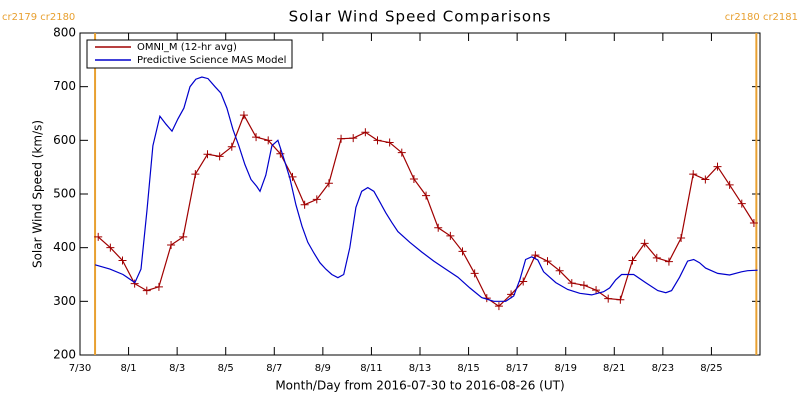 The image size is (800, 400). I want to click on y-tick-label: 400, so click(64, 247).